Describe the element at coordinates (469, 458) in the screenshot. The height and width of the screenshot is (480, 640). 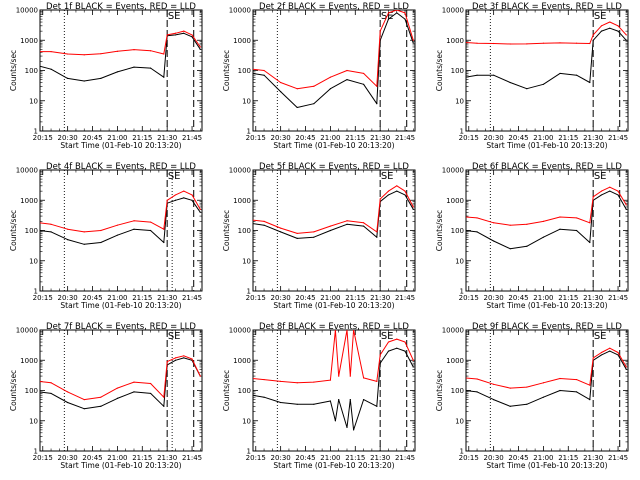
I see `x-tick-label: 20:15` at that location.